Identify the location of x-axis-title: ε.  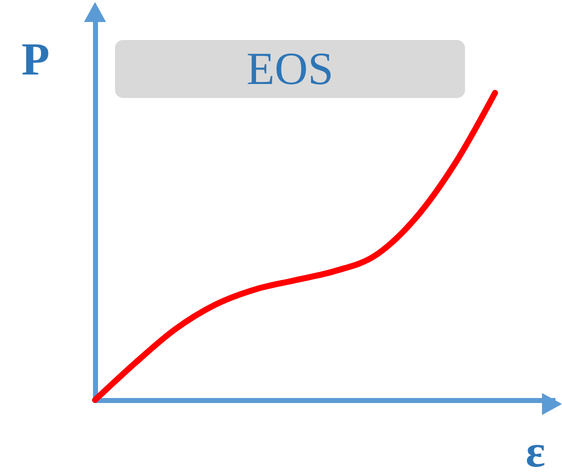
(536, 450).